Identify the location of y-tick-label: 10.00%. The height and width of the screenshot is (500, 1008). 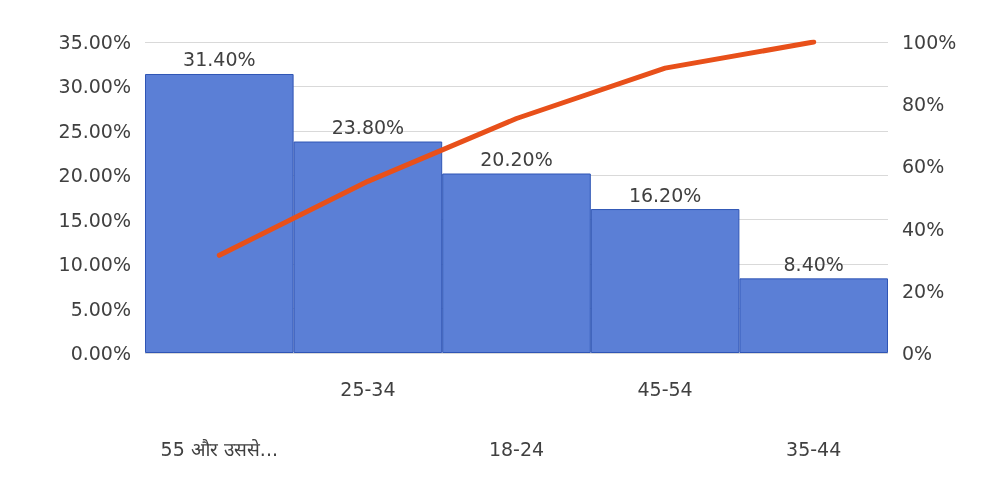
(94, 264).